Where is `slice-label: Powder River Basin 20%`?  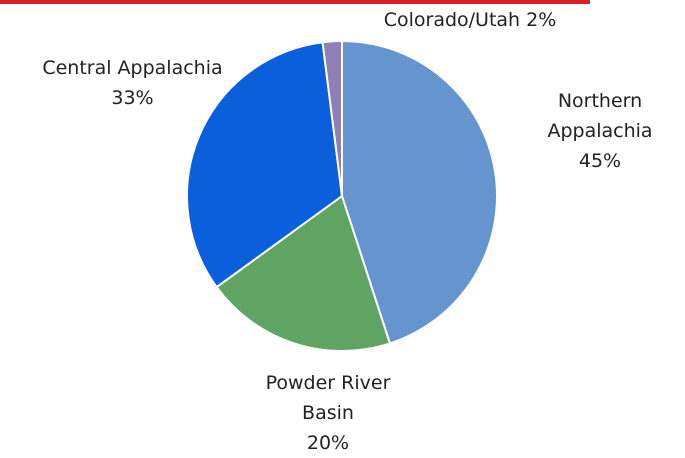 slice-label: Powder River Basin 20% is located at coordinates (328, 413).